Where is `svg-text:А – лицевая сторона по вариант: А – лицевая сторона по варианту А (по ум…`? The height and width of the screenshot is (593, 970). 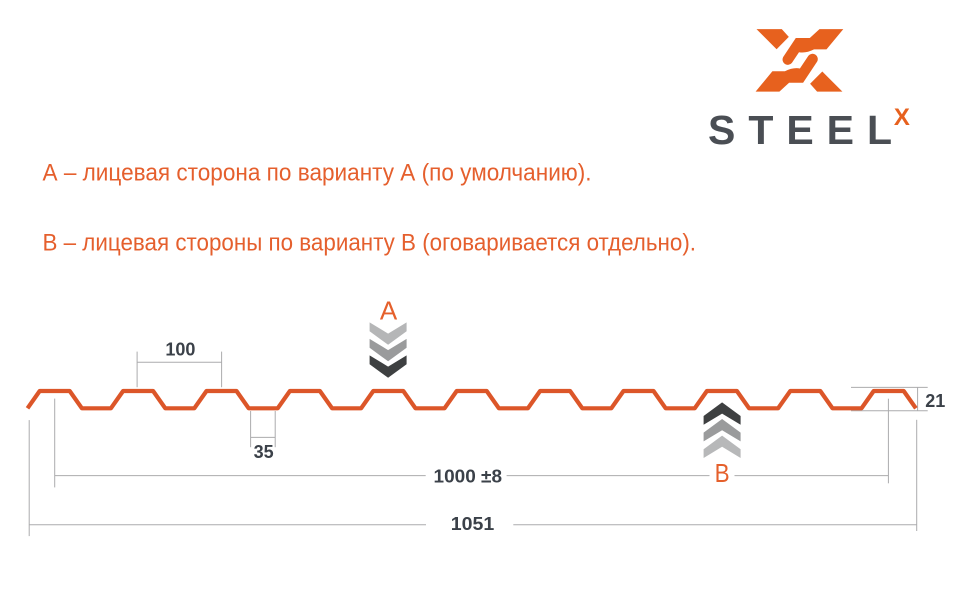 svg-text:А – лицевая сторона по вариант: А – лицевая сторона по варианту А (по ум… is located at coordinates (317, 172).